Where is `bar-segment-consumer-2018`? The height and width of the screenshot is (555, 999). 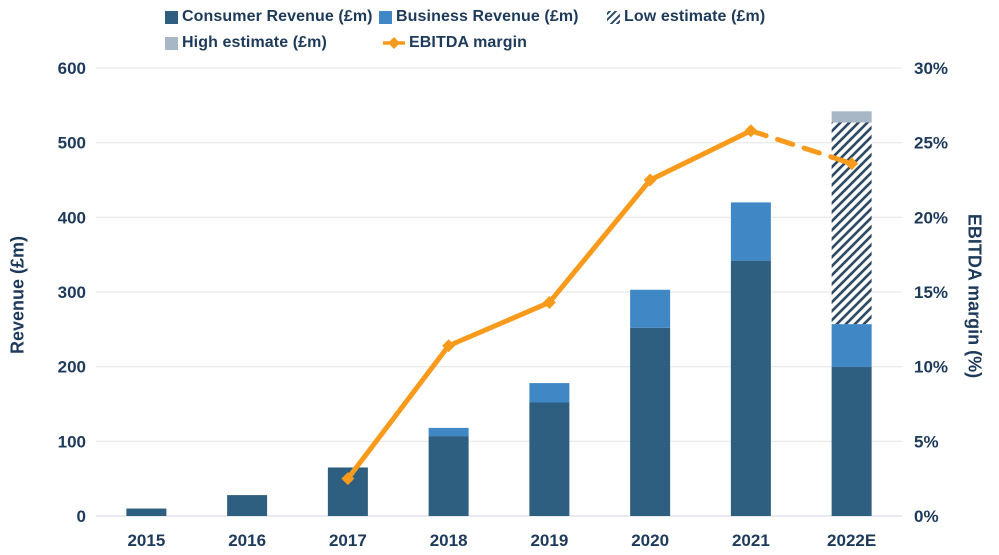
bar-segment-consumer-2018 is located at coordinates (448, 476).